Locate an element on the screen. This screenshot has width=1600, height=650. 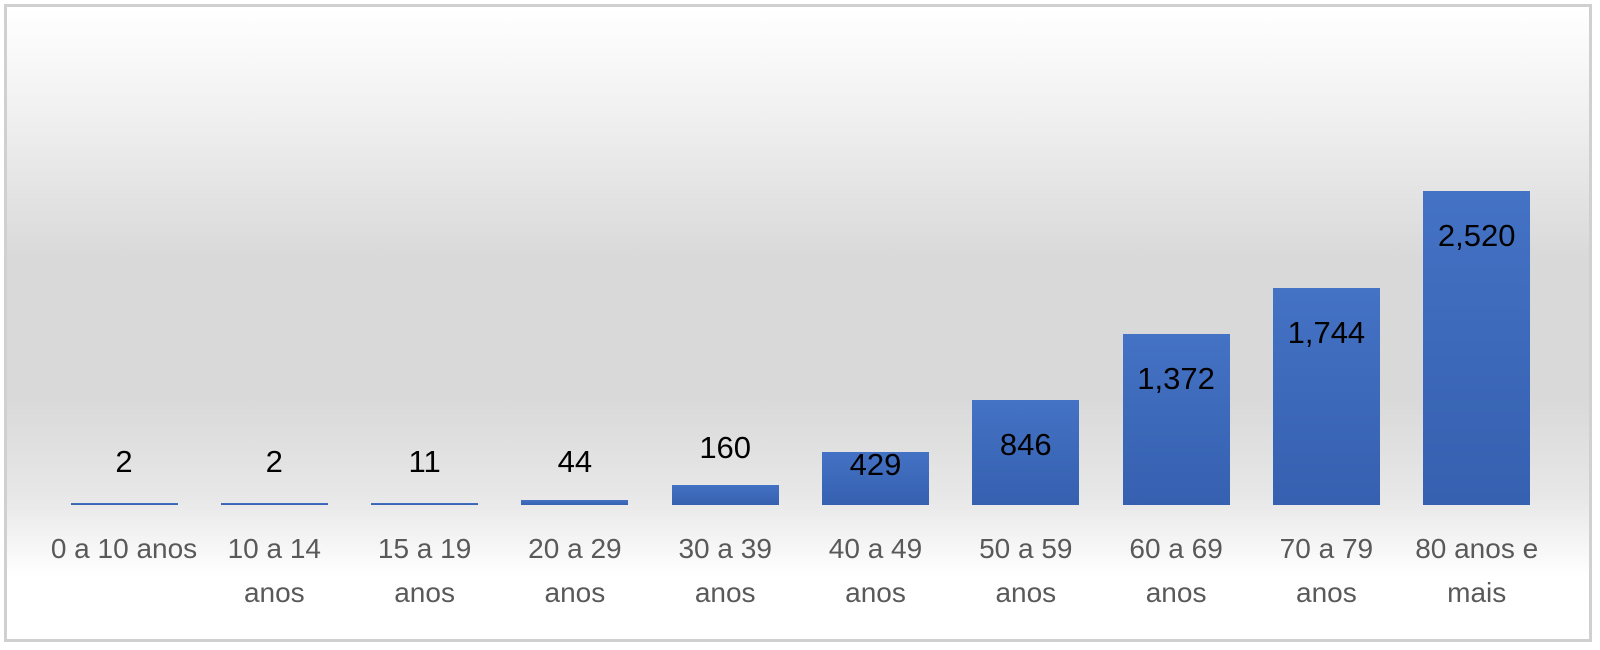
x-tick-label: 40 a 49 anos is located at coordinates (875, 570).